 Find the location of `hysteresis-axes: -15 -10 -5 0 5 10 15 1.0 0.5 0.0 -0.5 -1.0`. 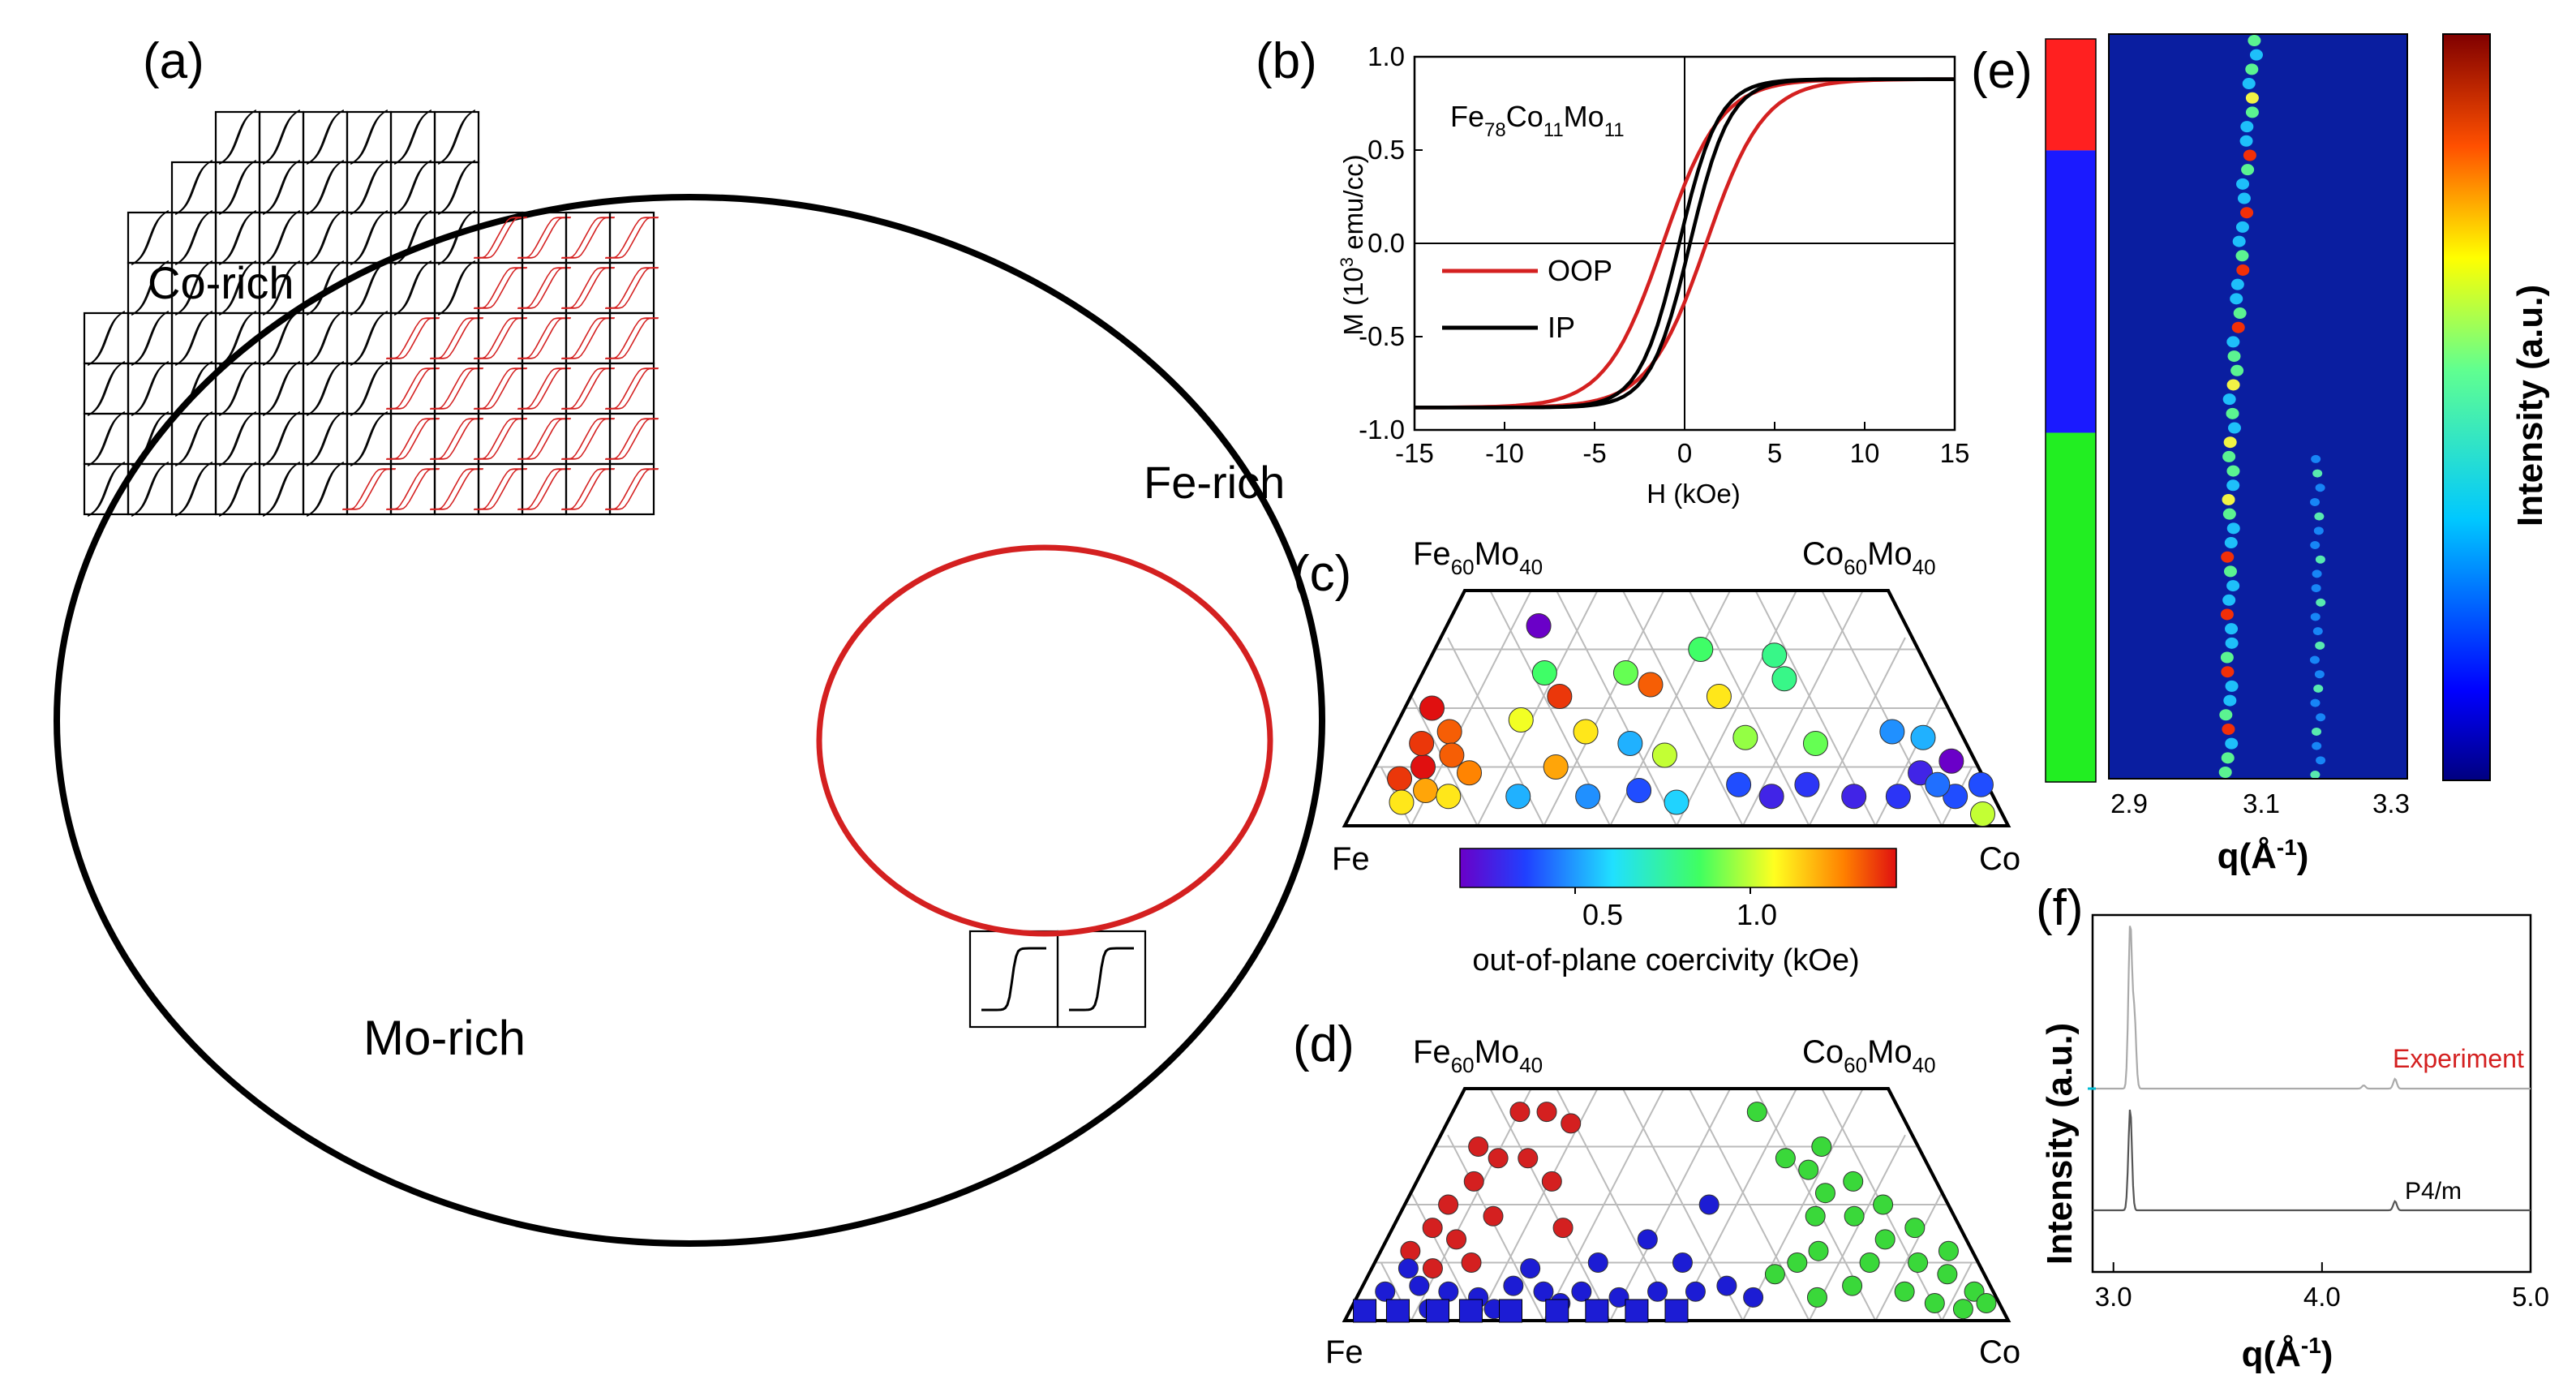

hysteresis-axes: -15 -10 -5 0 5 10 15 1.0 0.5 0.0 -0.5 -1.0 is located at coordinates (1664, 254).